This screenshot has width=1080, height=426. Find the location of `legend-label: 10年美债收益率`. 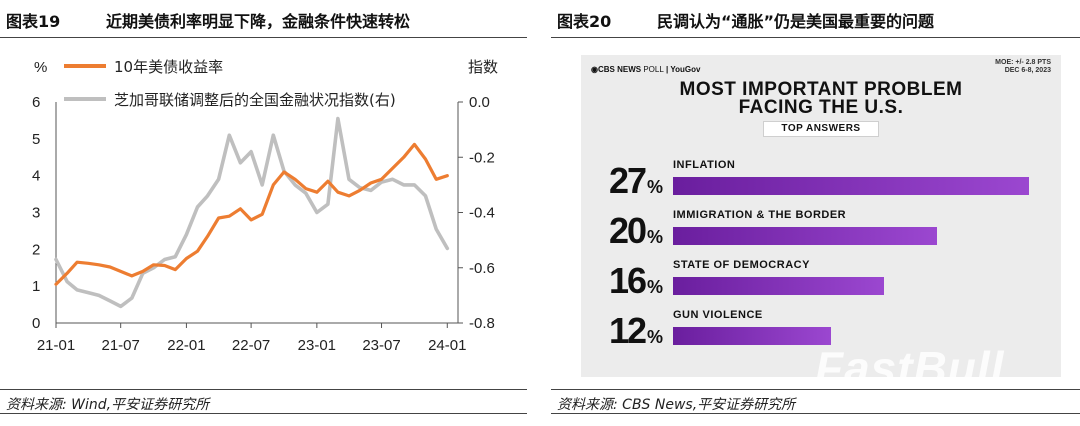

legend-label: 10年美债收益率 is located at coordinates (168, 67).